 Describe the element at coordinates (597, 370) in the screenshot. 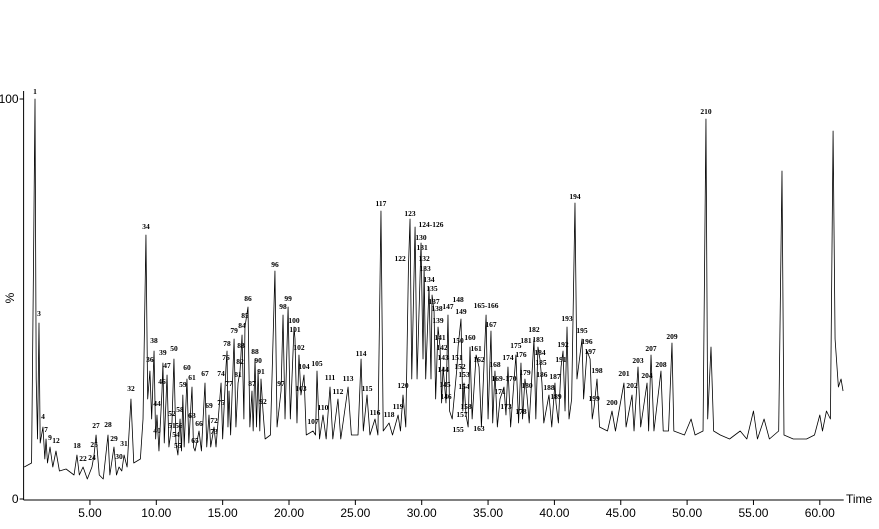

I see `peak-label: 198` at that location.